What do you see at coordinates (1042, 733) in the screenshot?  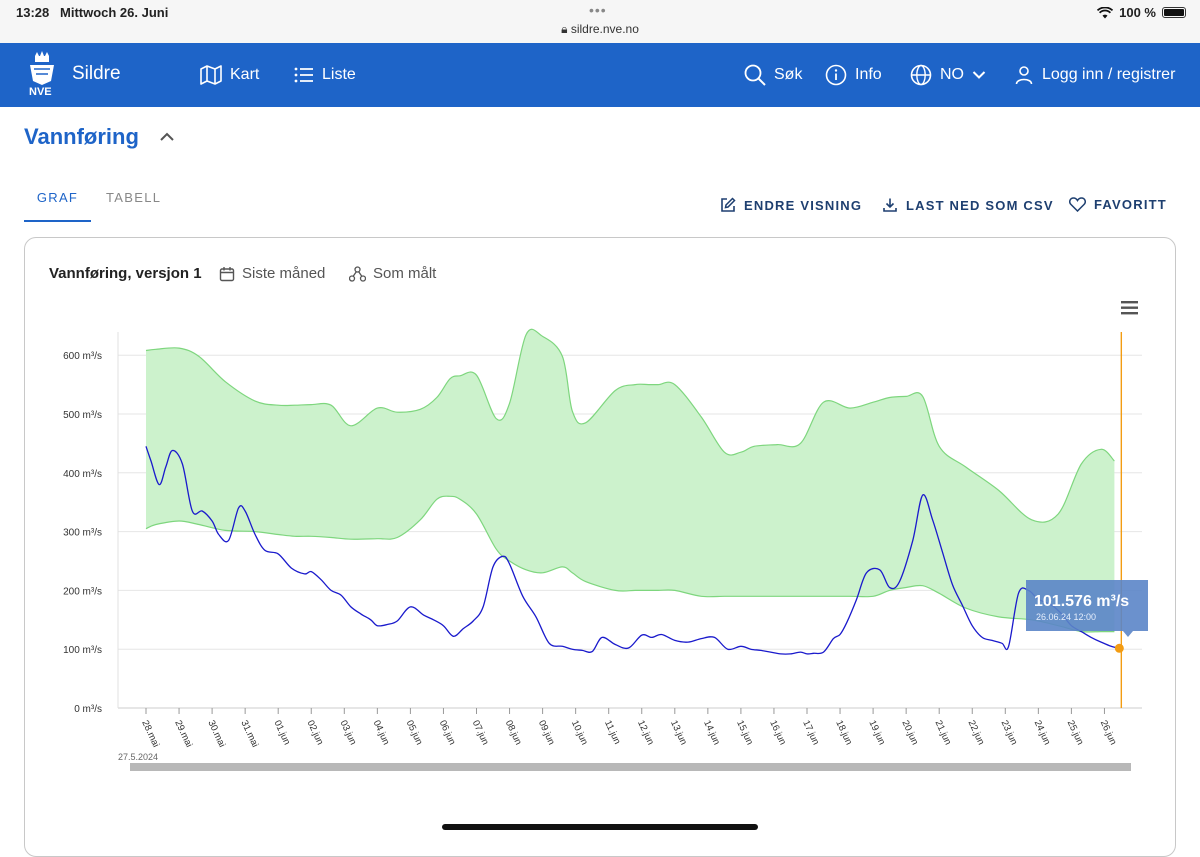 I see `x-tick-label: 24.jun` at bounding box center [1042, 733].